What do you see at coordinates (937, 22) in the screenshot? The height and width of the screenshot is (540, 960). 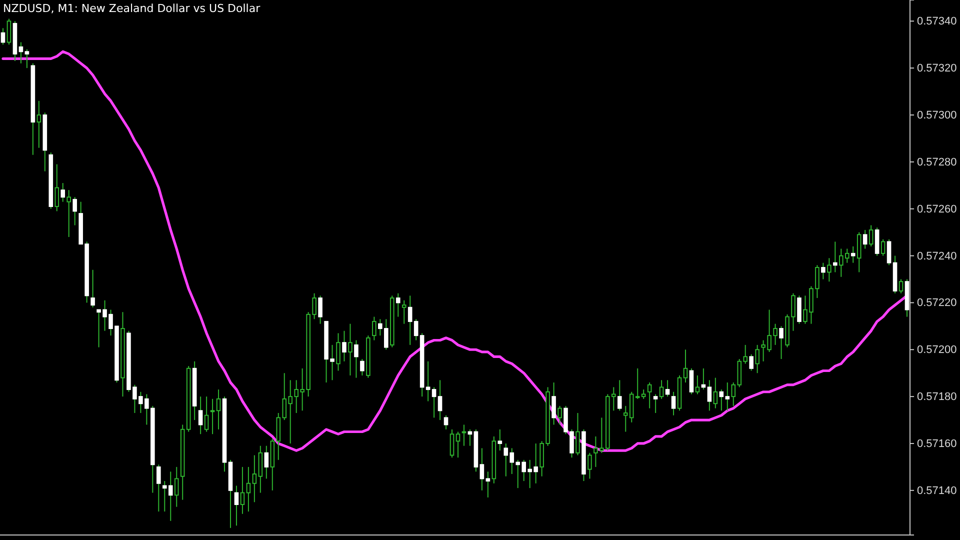 I see `y-tick-label: 0.57340` at bounding box center [937, 22].